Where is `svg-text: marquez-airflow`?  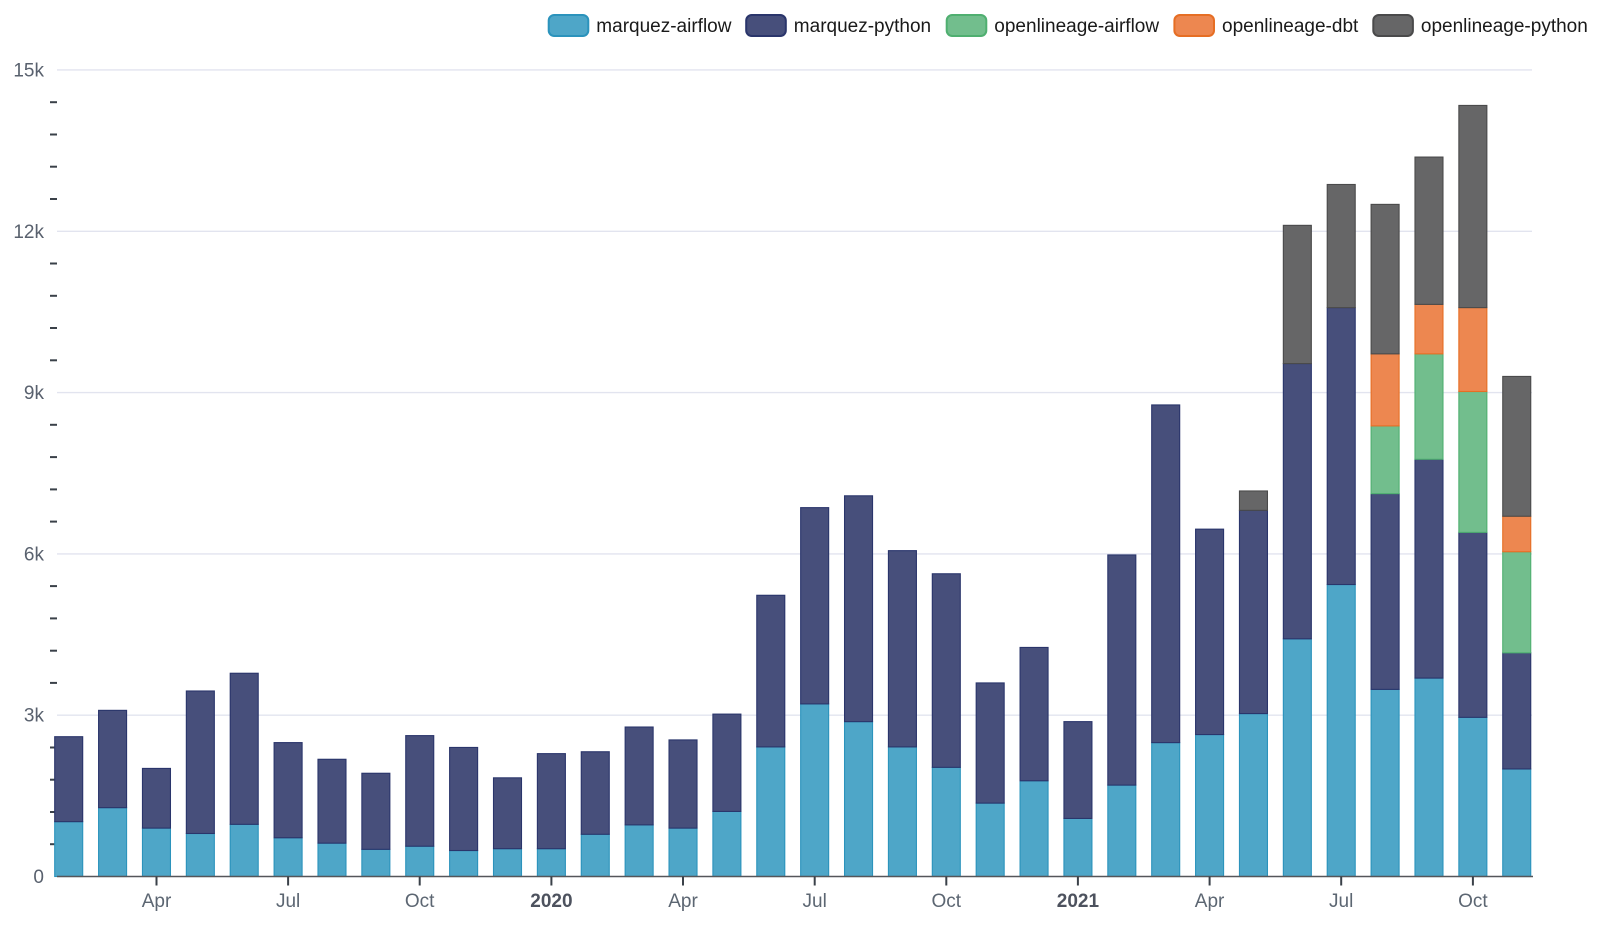 svg-text: marquez-airflow is located at coordinates (663, 26).